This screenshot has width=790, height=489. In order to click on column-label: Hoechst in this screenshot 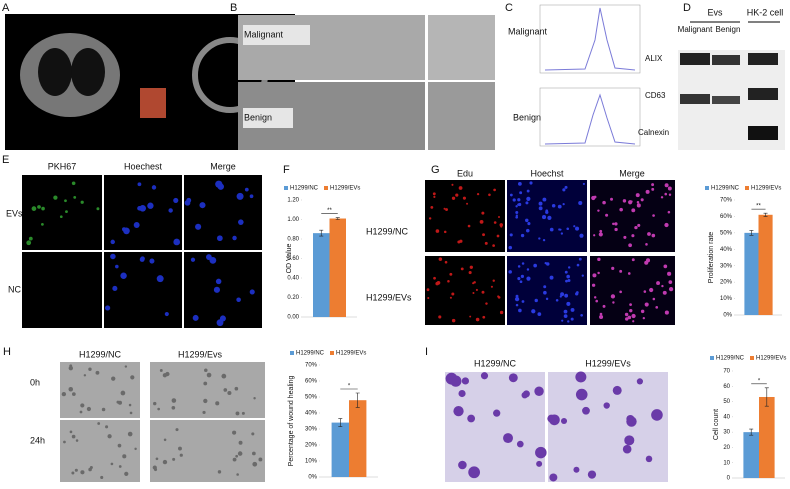, I will do `click(547, 173)`.